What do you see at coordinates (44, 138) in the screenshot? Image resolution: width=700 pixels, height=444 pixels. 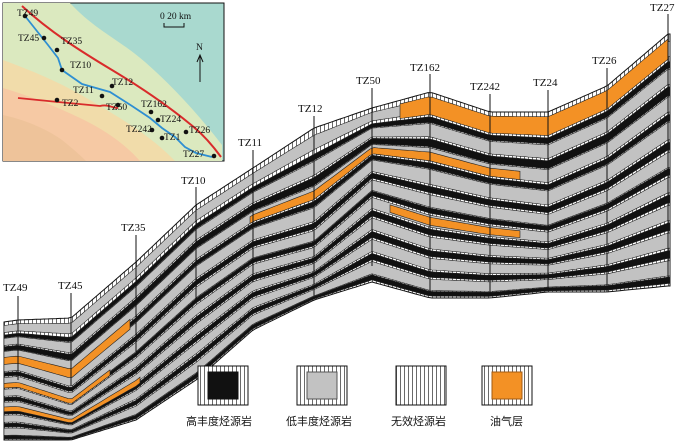 I see `inset-land-d` at bounding box center [44, 138].